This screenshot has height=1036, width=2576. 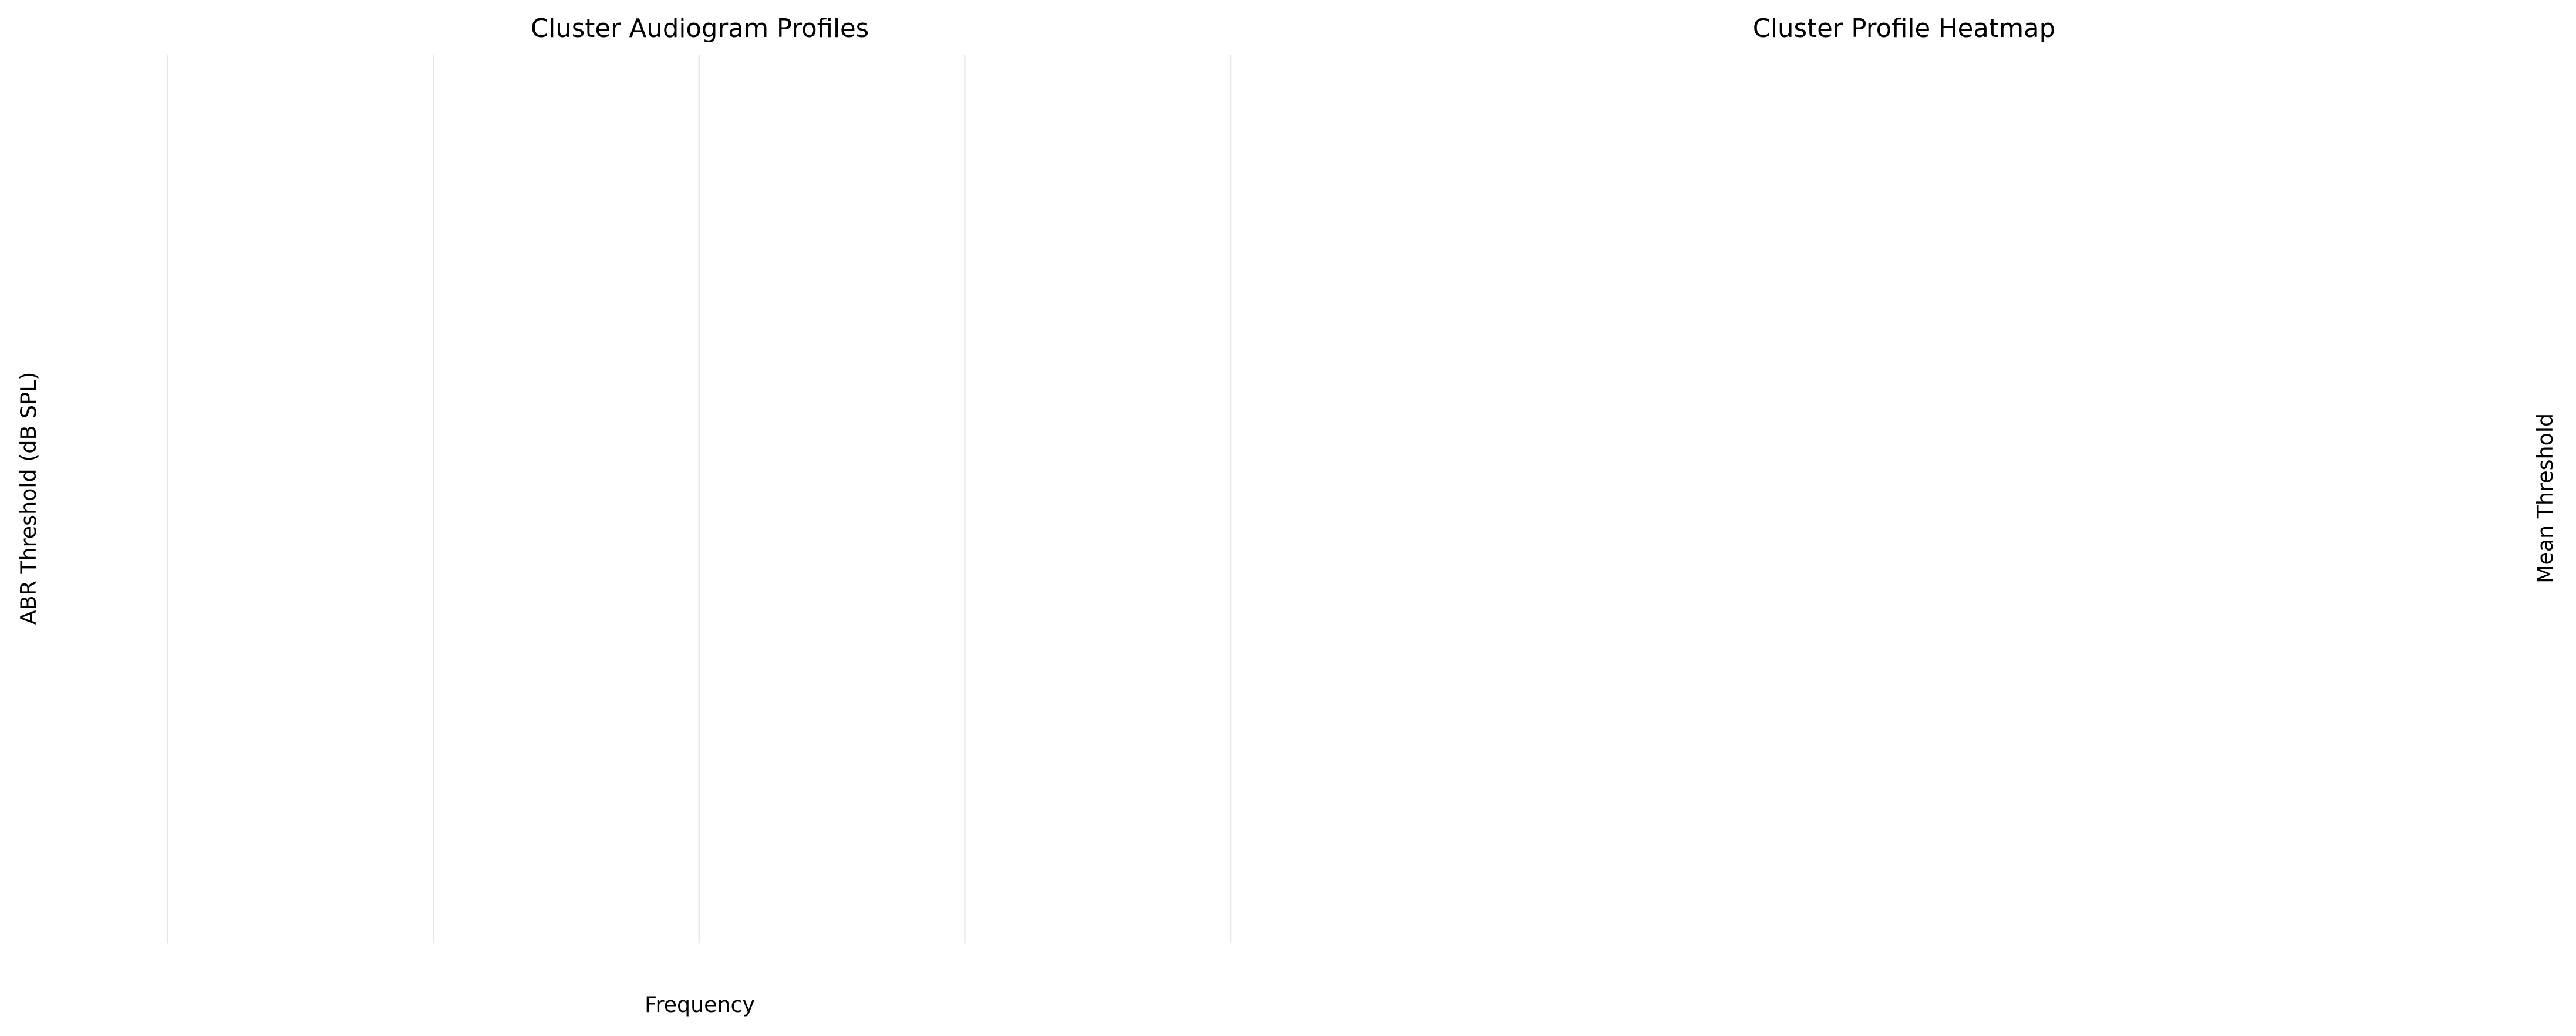 I want to click on chart-title: Cluster Audiogram Profiles, so click(x=700, y=28).